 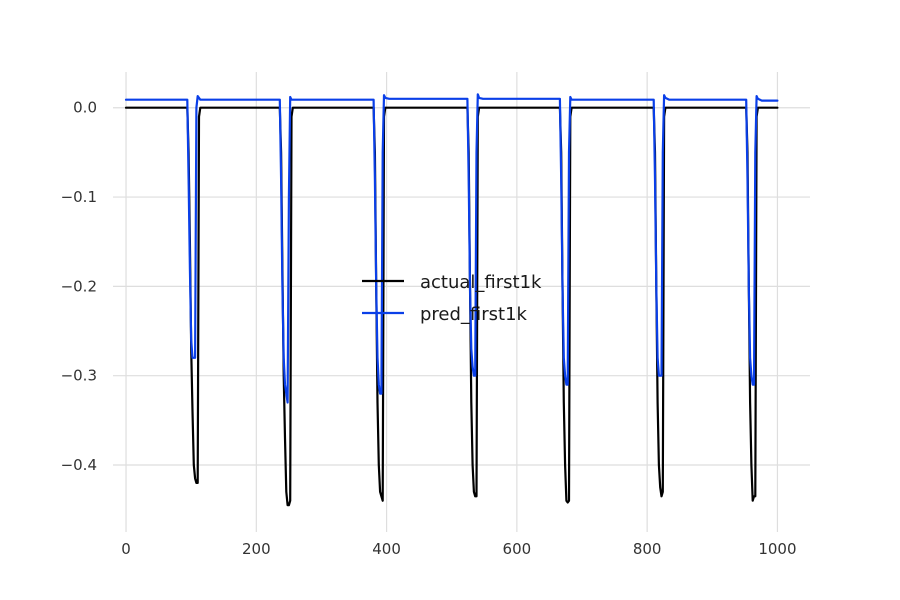 What do you see at coordinates (79, 465) in the screenshot?
I see `y-tick-label: −0.4` at bounding box center [79, 465].